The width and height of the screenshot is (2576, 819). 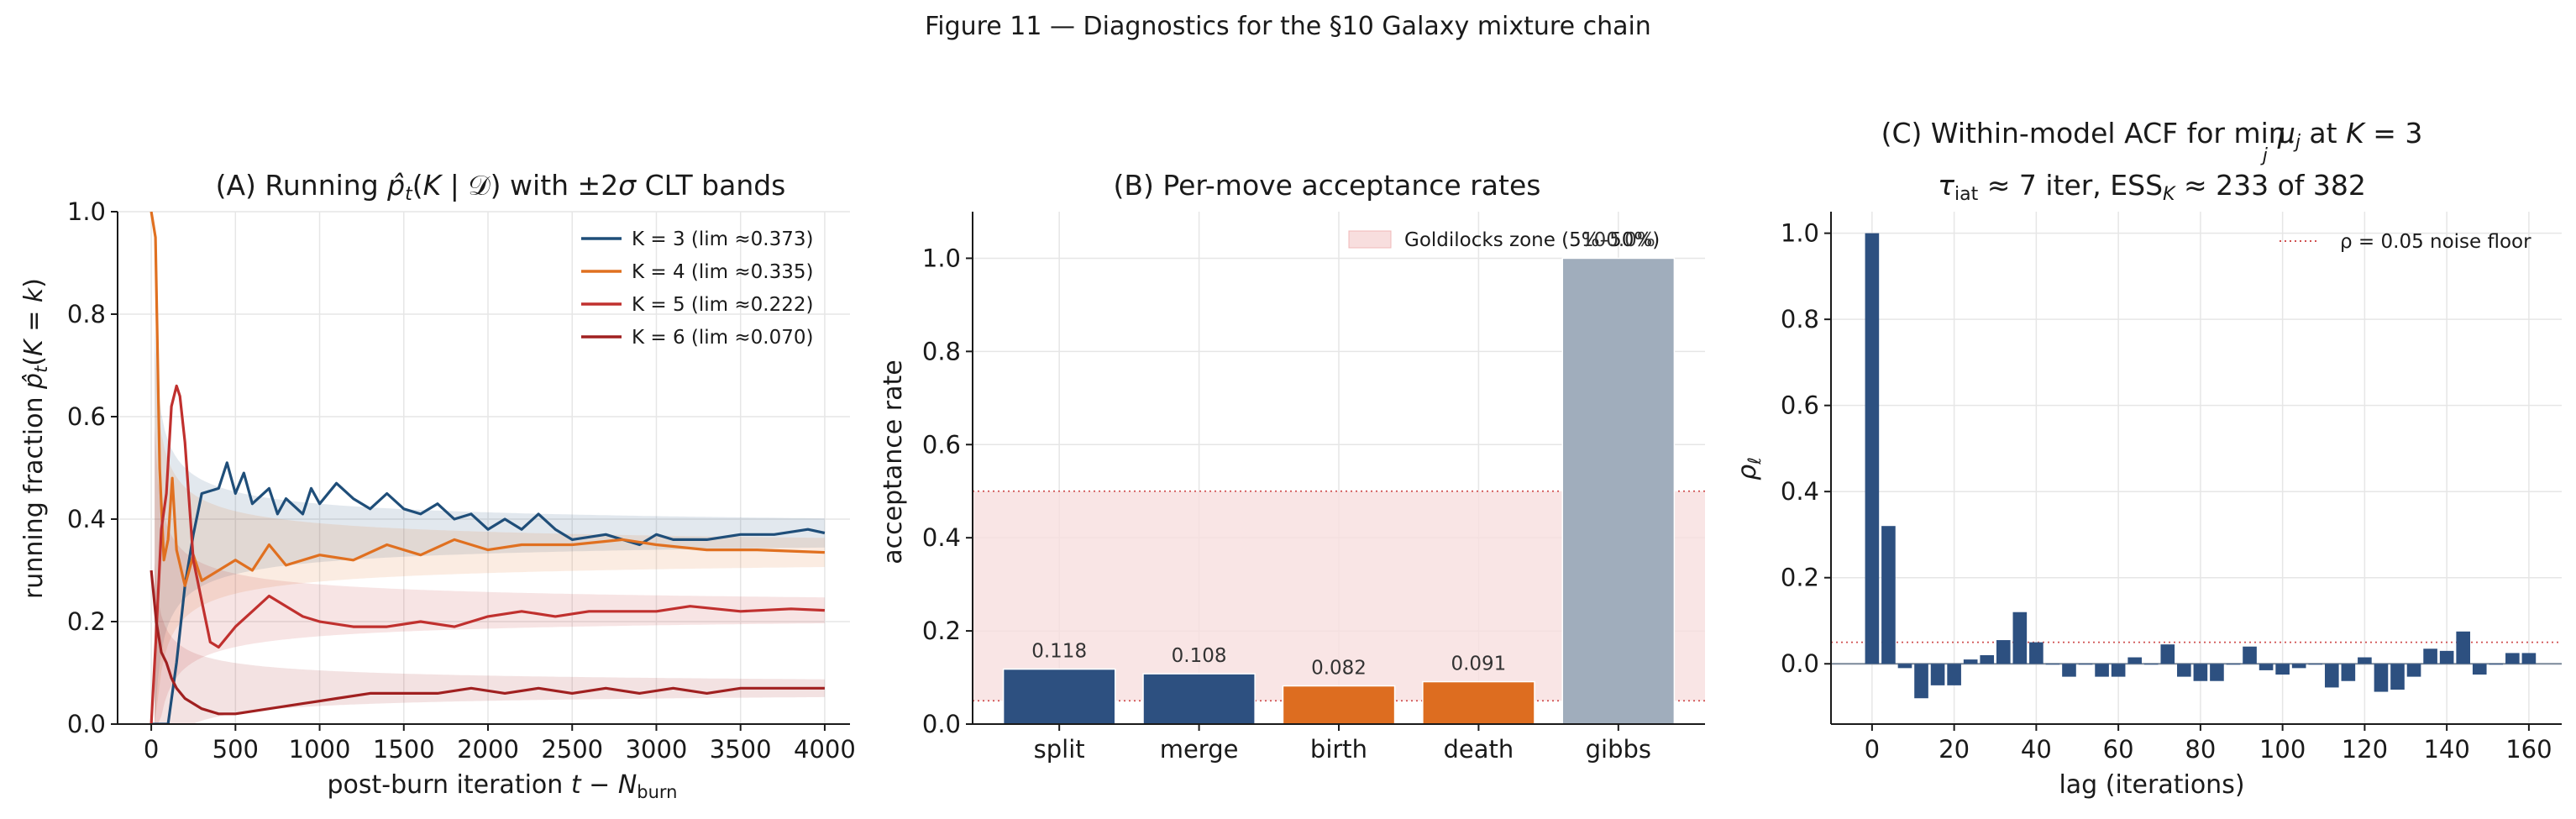 I want to click on panel-a-x-axis-label: post-burn iteration t − Nburn, so click(x=503, y=786).